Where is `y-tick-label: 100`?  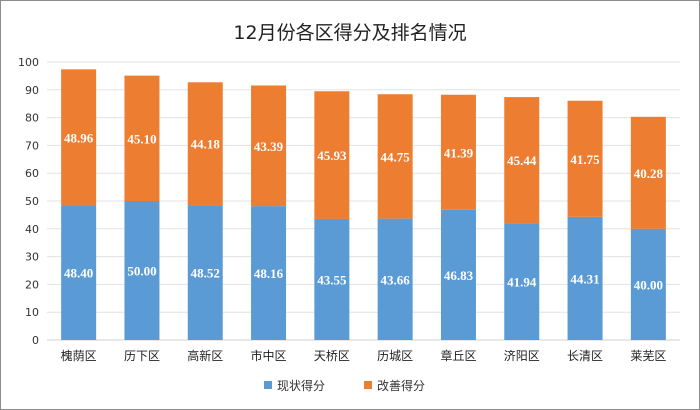 y-tick-label: 100 is located at coordinates (28, 62).